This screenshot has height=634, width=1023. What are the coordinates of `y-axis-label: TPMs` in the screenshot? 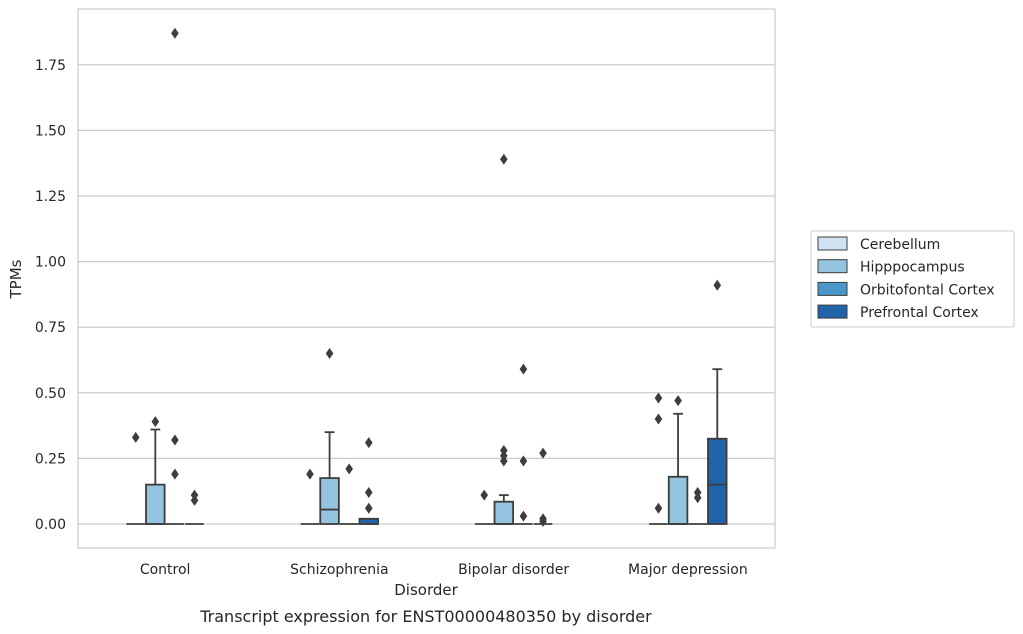 It's located at (16, 279).